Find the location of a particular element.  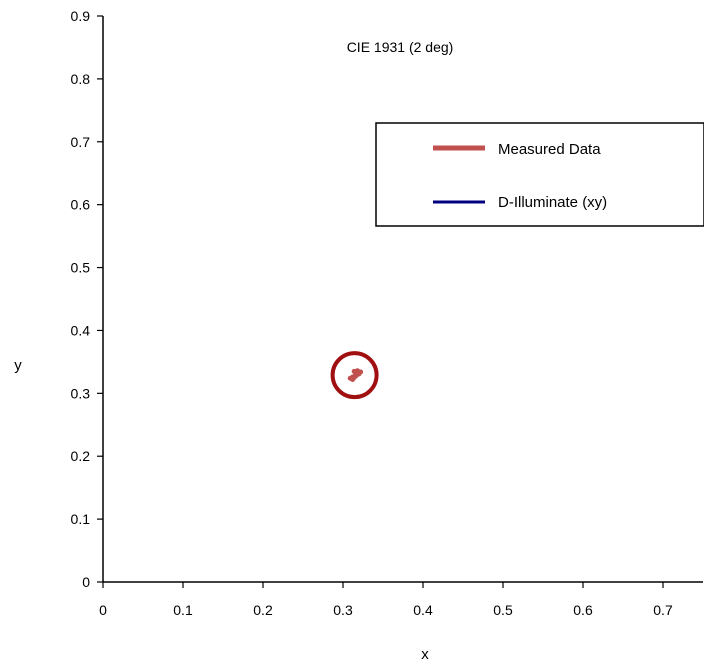

y-tick-label: 0.2 is located at coordinates (81, 456).